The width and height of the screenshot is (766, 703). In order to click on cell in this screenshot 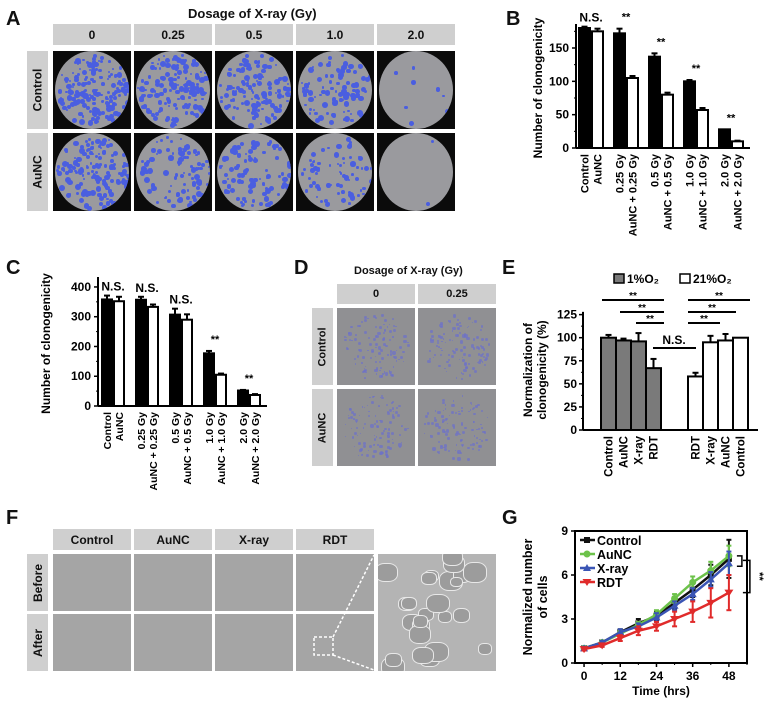, I will do `click(475, 572)`.